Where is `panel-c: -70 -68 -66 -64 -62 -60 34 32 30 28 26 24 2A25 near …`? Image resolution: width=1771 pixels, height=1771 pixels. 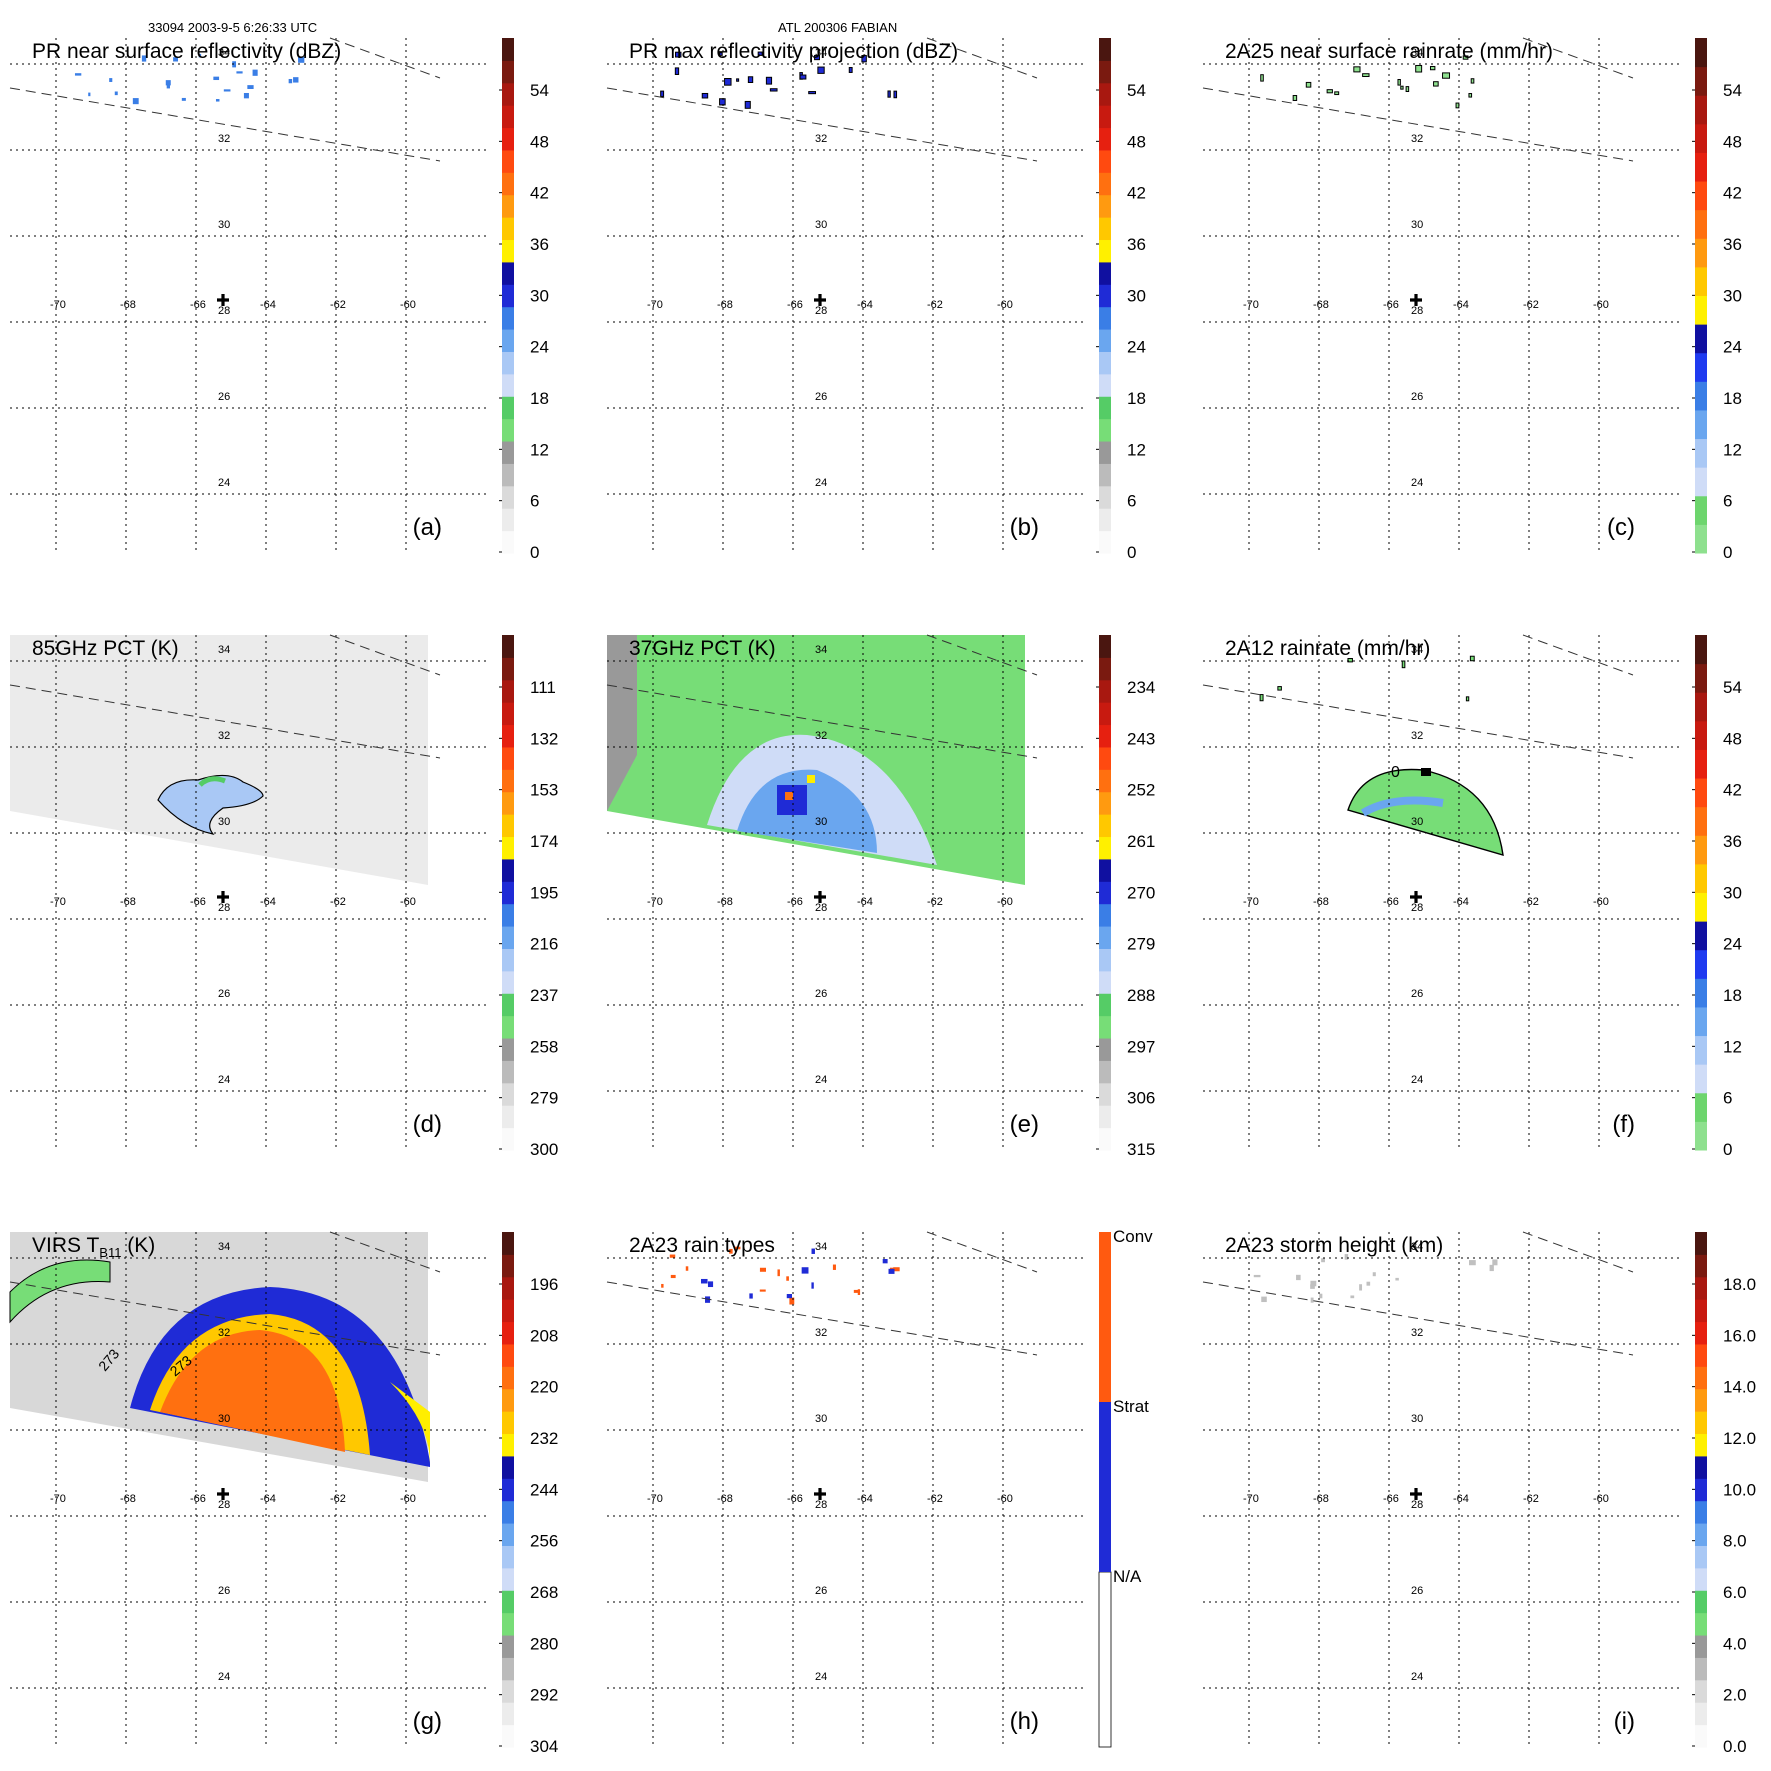
panel-c: -70 -68 -66 -64 -62 -60 34 32 30 28 26 24 2A25 near … is located at coordinates (1472, 299).